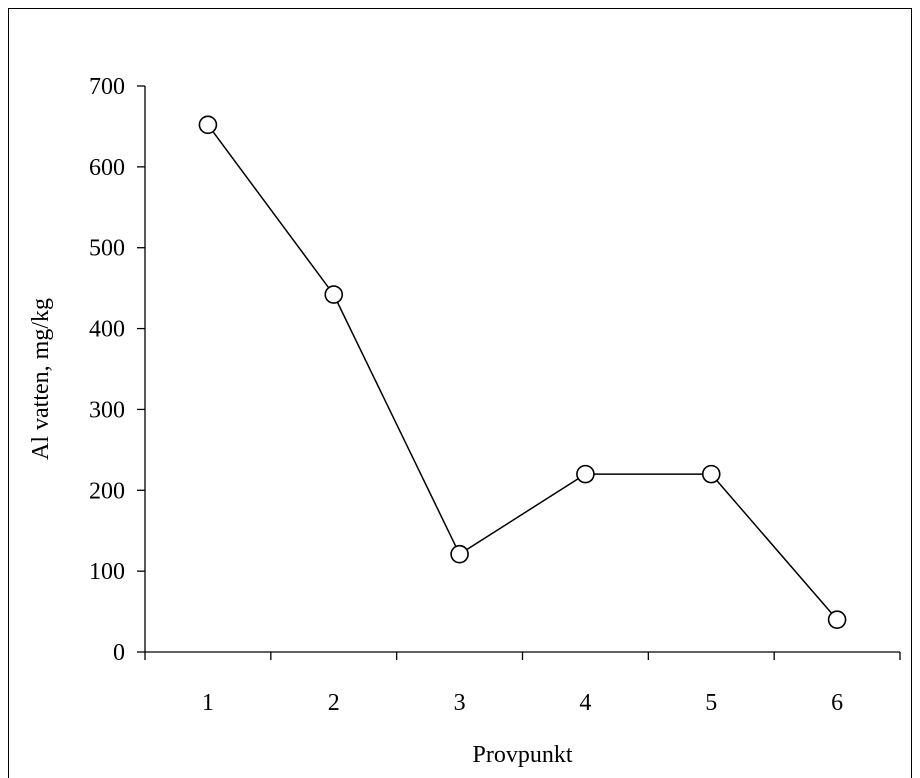  What do you see at coordinates (119, 653) in the screenshot?
I see `y-tick-label-0: 0` at bounding box center [119, 653].